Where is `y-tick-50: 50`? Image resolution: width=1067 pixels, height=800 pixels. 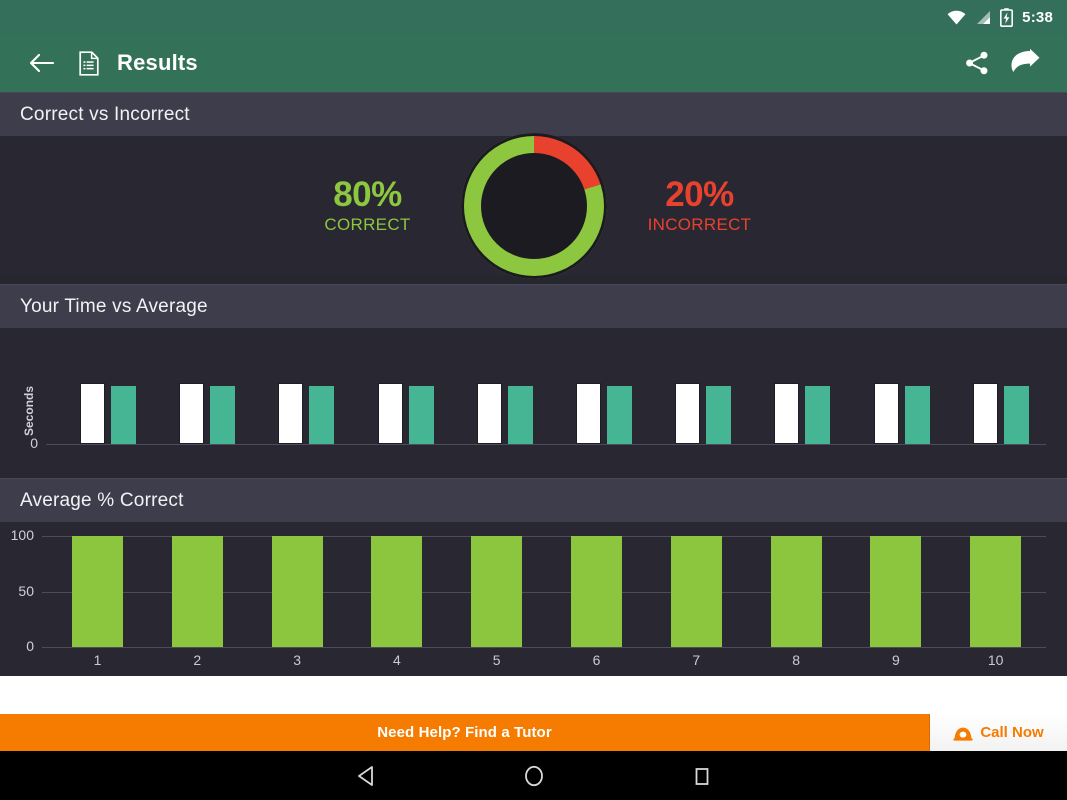 y-tick-50: 50 is located at coordinates (26, 590).